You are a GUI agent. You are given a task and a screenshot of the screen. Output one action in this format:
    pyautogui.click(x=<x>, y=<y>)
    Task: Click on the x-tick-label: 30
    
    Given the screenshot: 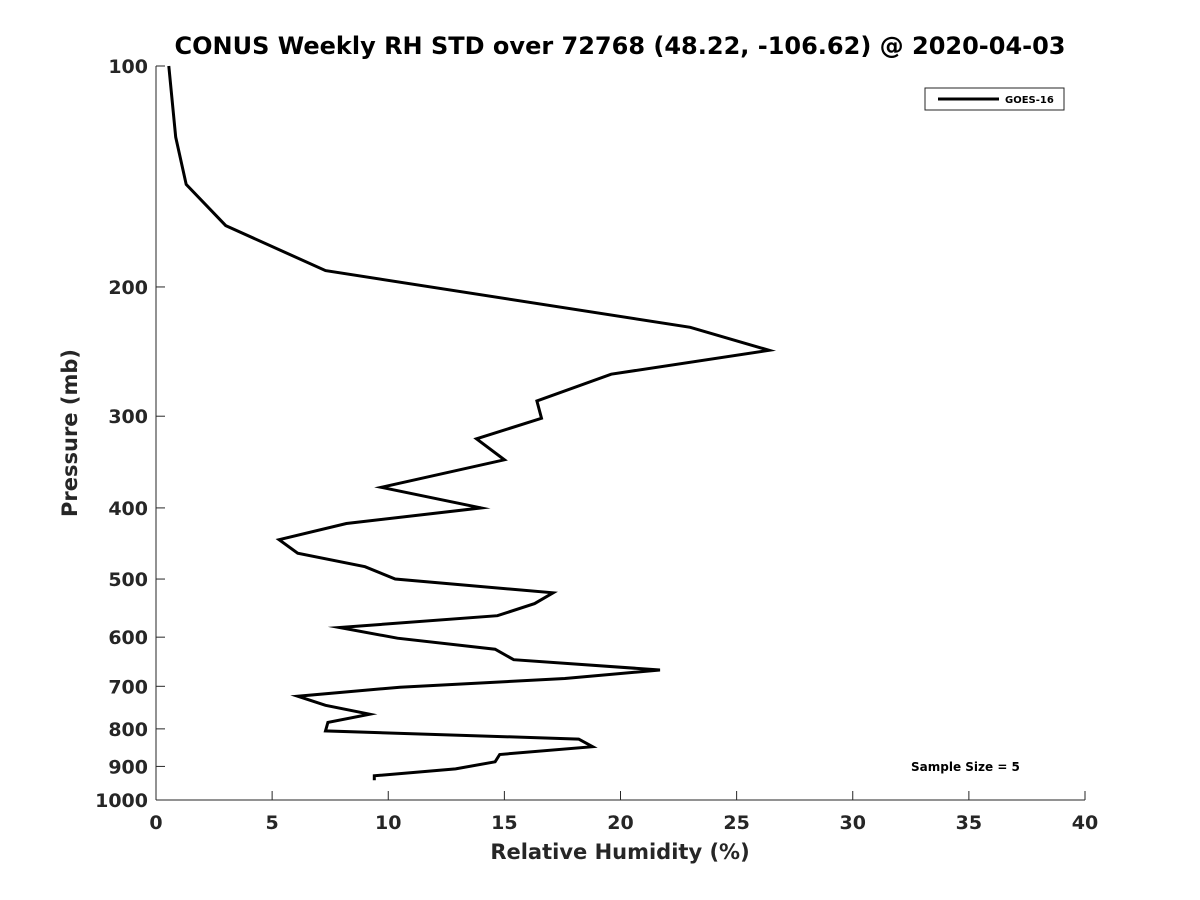 What is the action you would take?
    pyautogui.click(x=853, y=823)
    